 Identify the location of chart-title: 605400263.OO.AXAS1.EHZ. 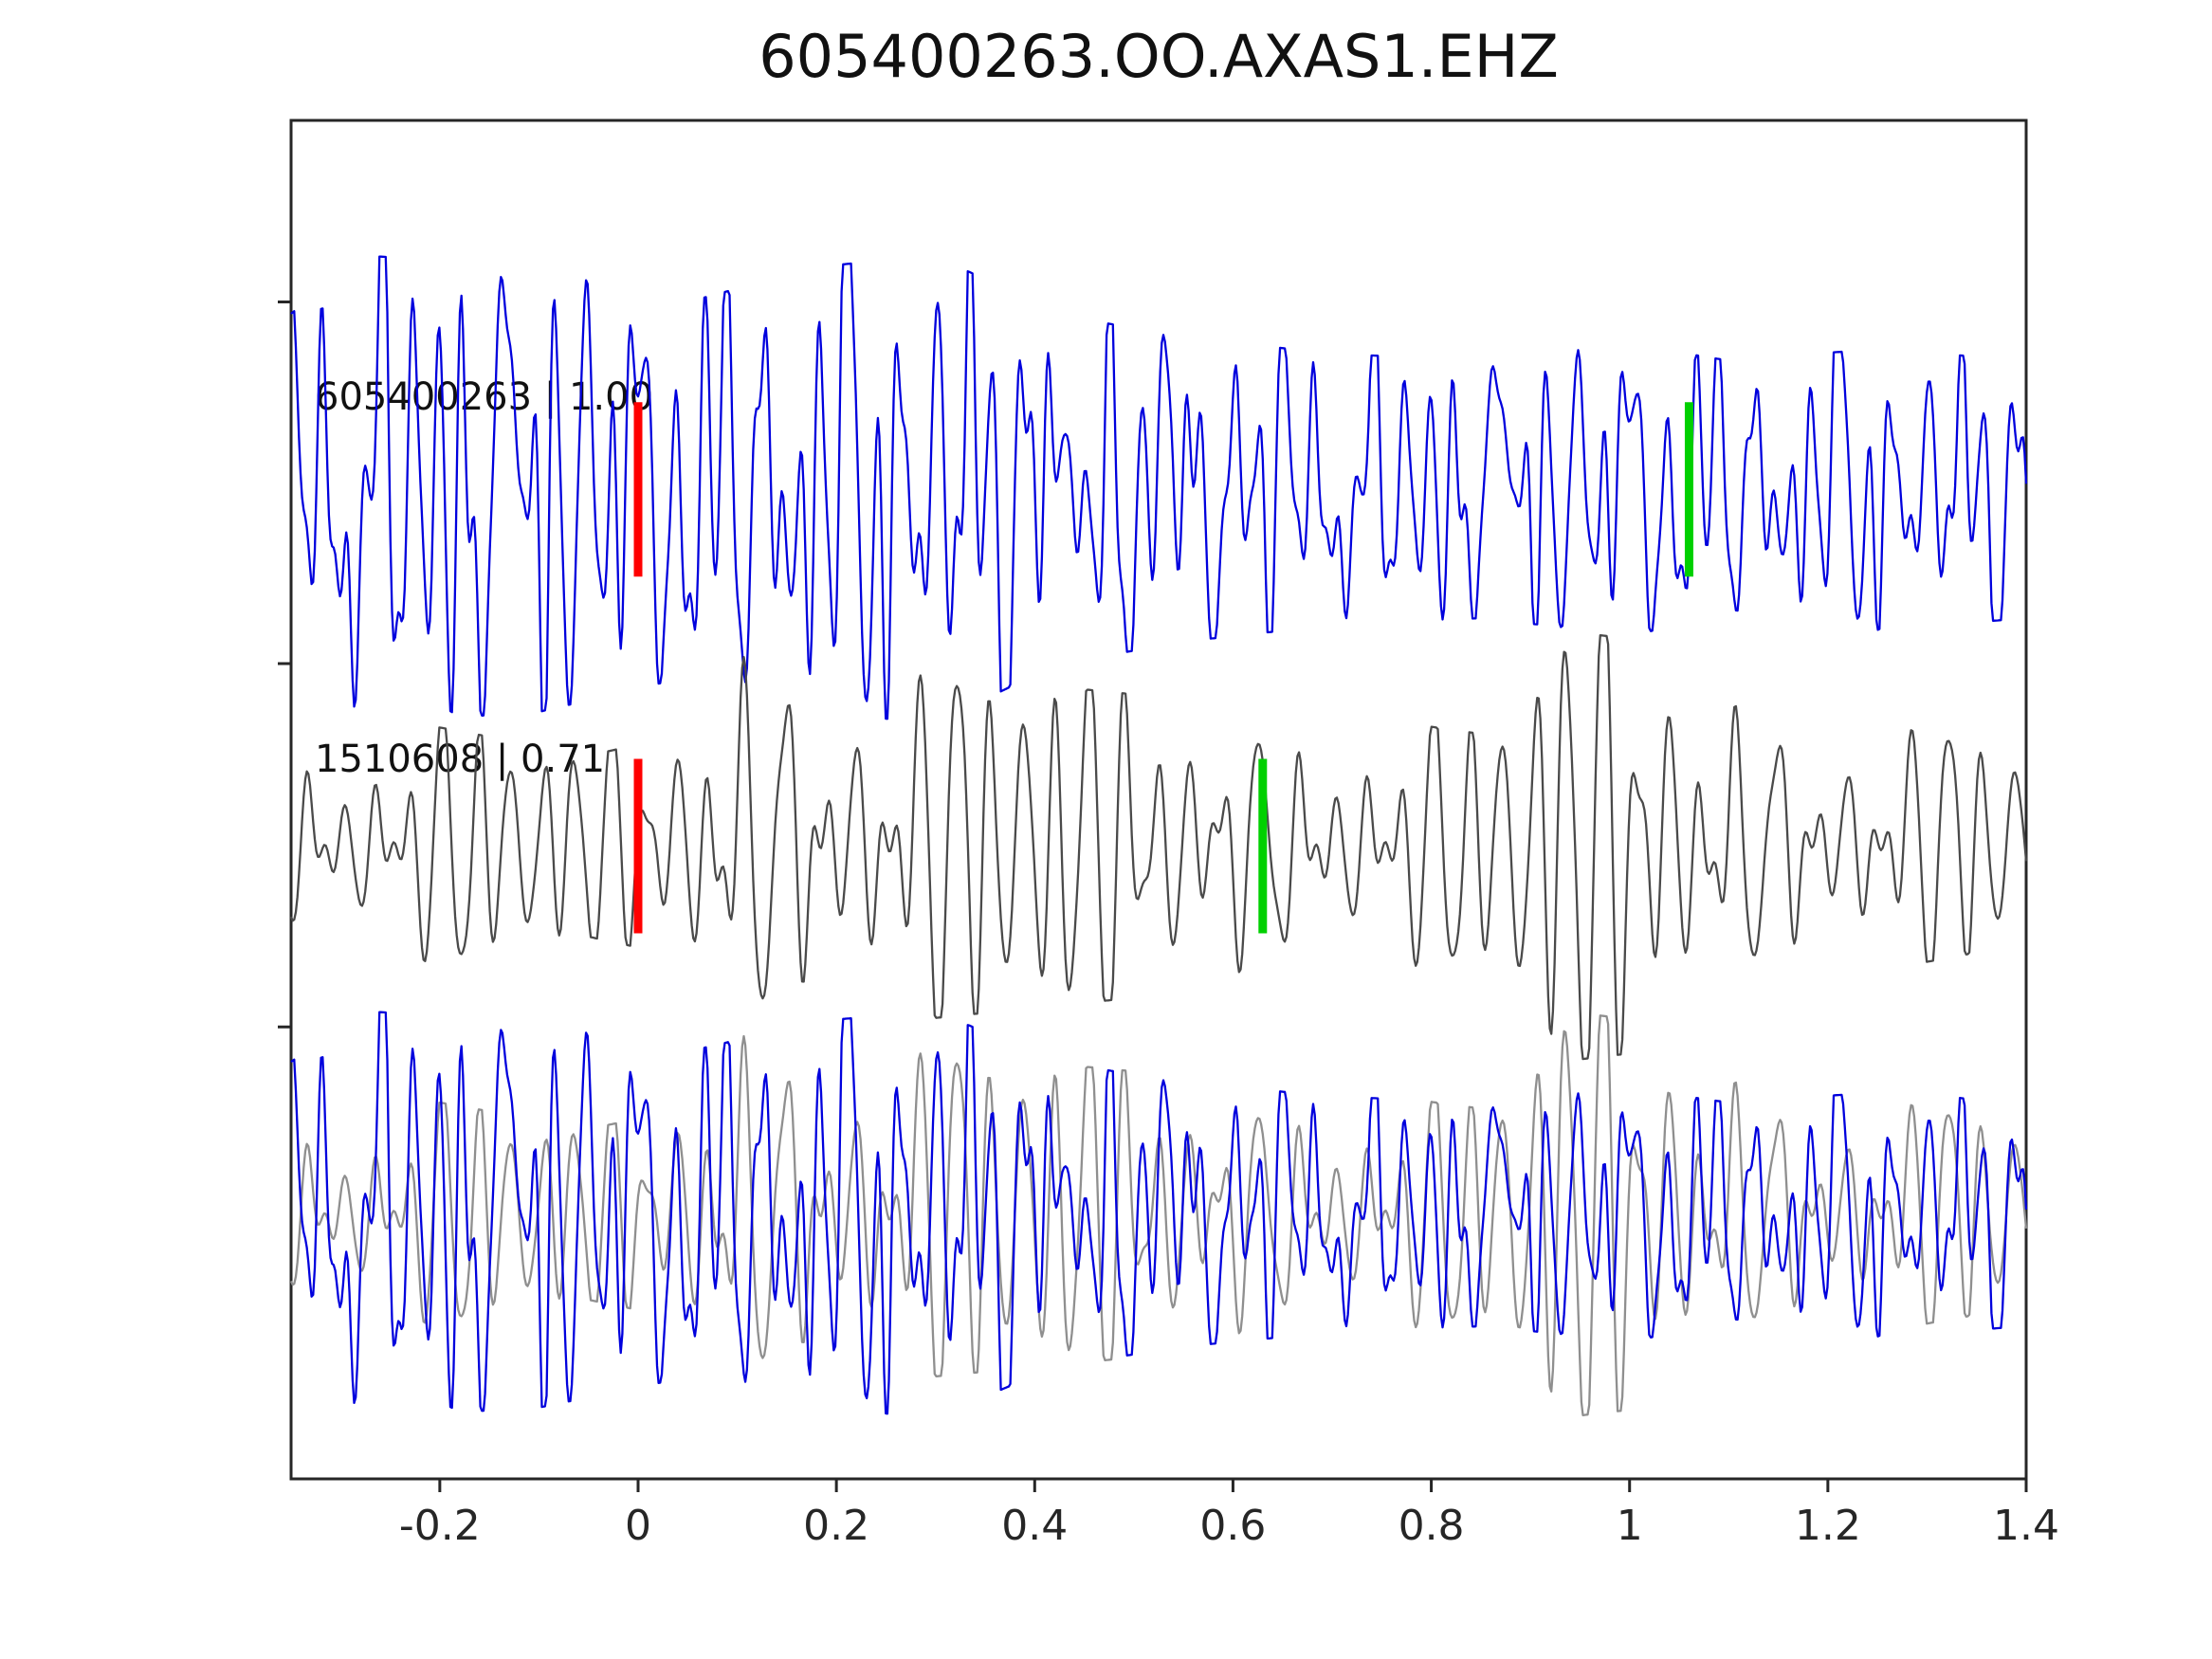
(1159, 56).